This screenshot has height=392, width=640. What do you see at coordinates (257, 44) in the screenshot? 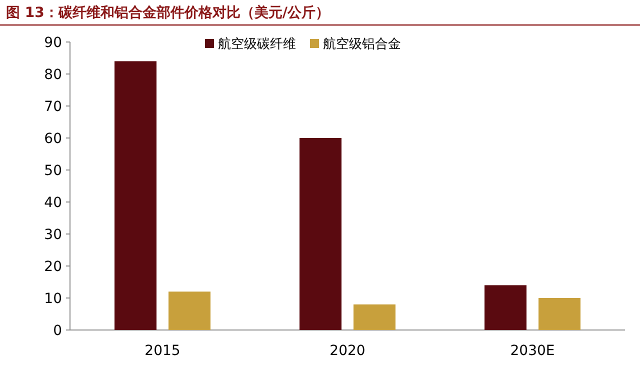
I see `legend-label: 航空级碳纤维` at bounding box center [257, 44].